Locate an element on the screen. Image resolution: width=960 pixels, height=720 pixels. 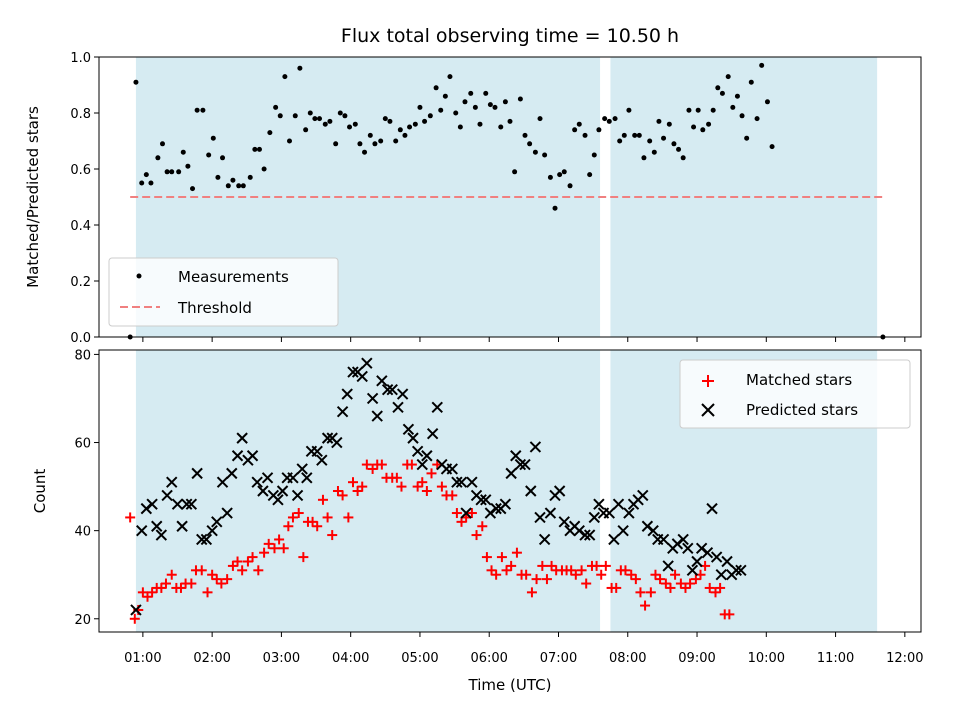
y-tick-label: 80 is located at coordinates (82, 355).